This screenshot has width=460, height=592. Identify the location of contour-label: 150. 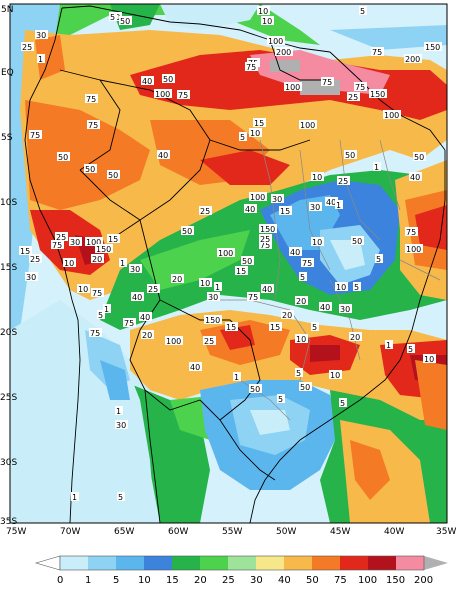
(212, 320).